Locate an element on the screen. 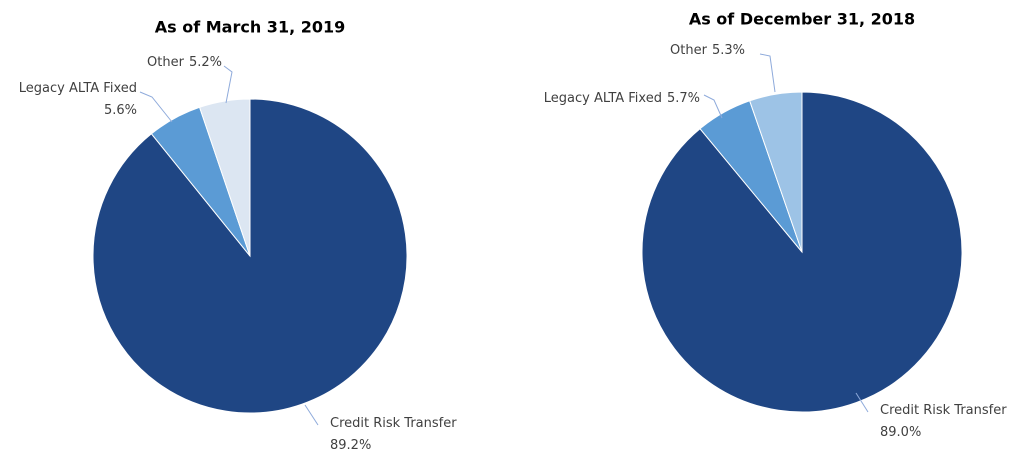  slice-label: Legacy ALTA Fixed is located at coordinates (78, 88).